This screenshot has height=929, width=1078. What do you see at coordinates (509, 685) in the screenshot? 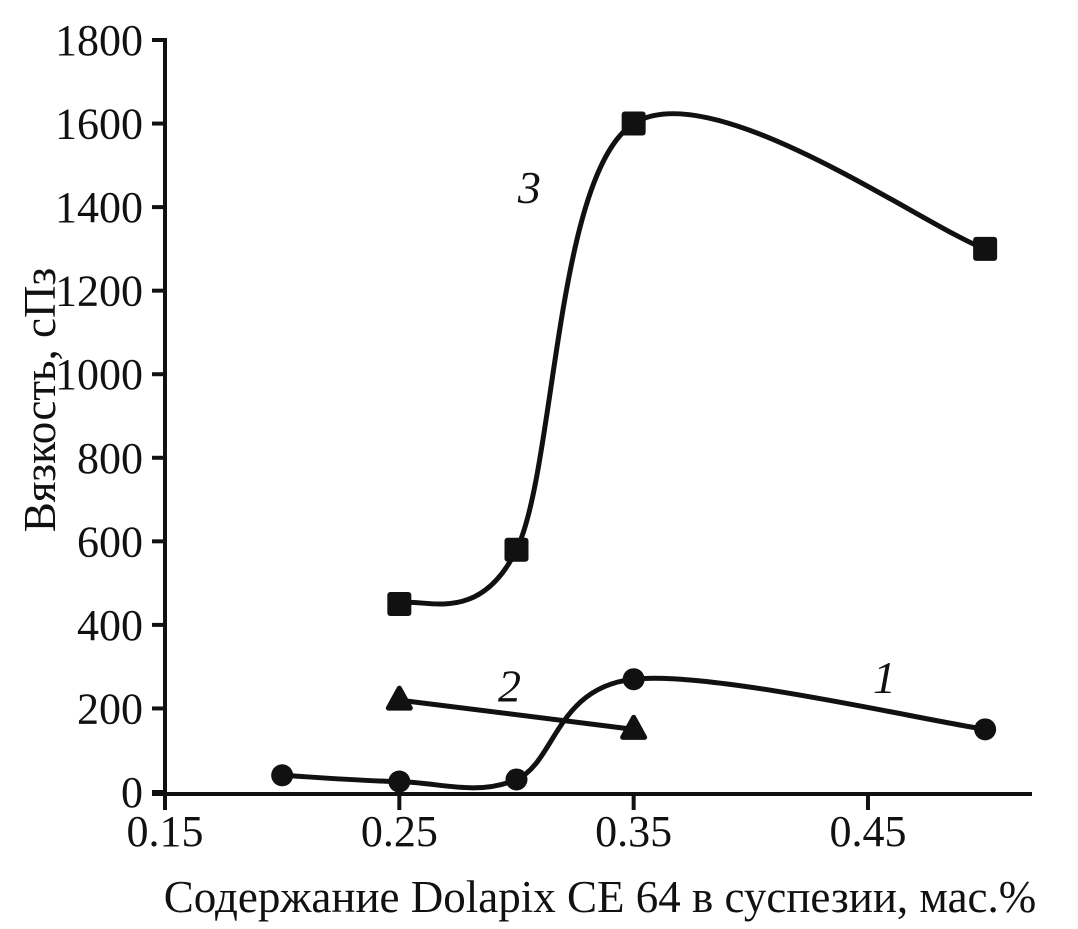
I see `series-2-label: 2` at bounding box center [509, 685].